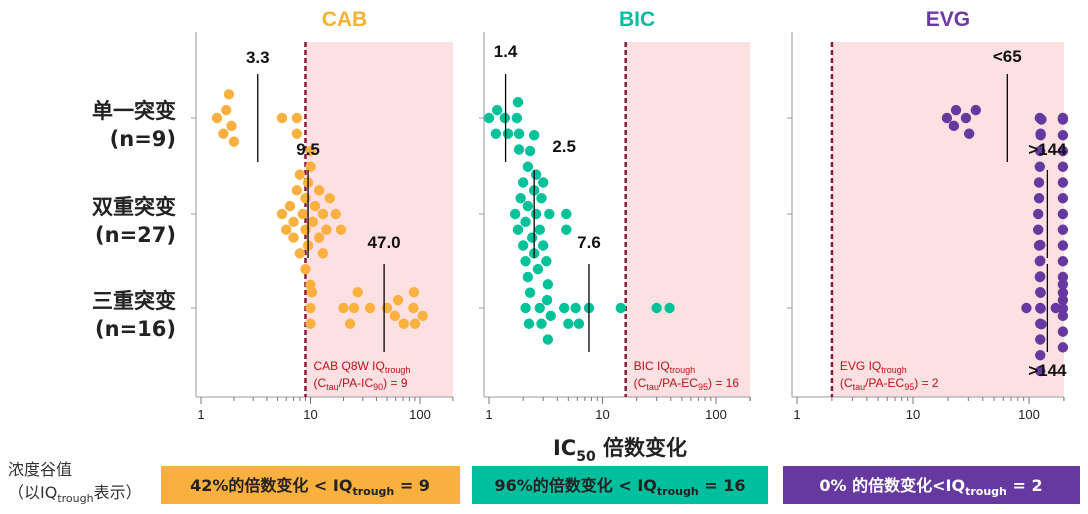 The height and width of the screenshot is (514, 1088). What do you see at coordinates (310, 485) in the screenshot?
I see `legend-box-cab: 42%的倍数变化 < IQtrough = 9` at bounding box center [310, 485].